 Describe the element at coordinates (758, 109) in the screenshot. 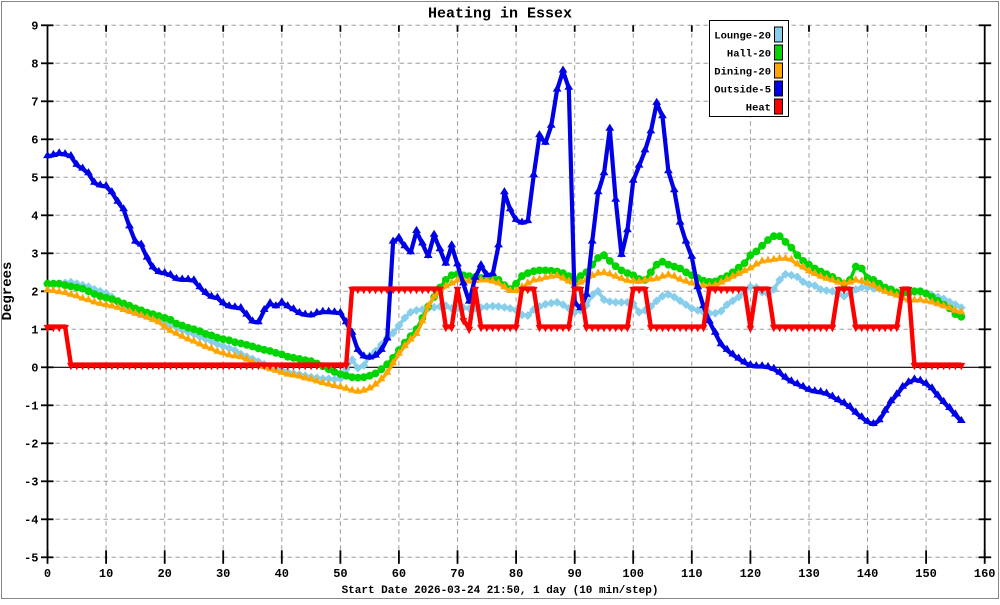

I see `svg-text: Heat` at that location.